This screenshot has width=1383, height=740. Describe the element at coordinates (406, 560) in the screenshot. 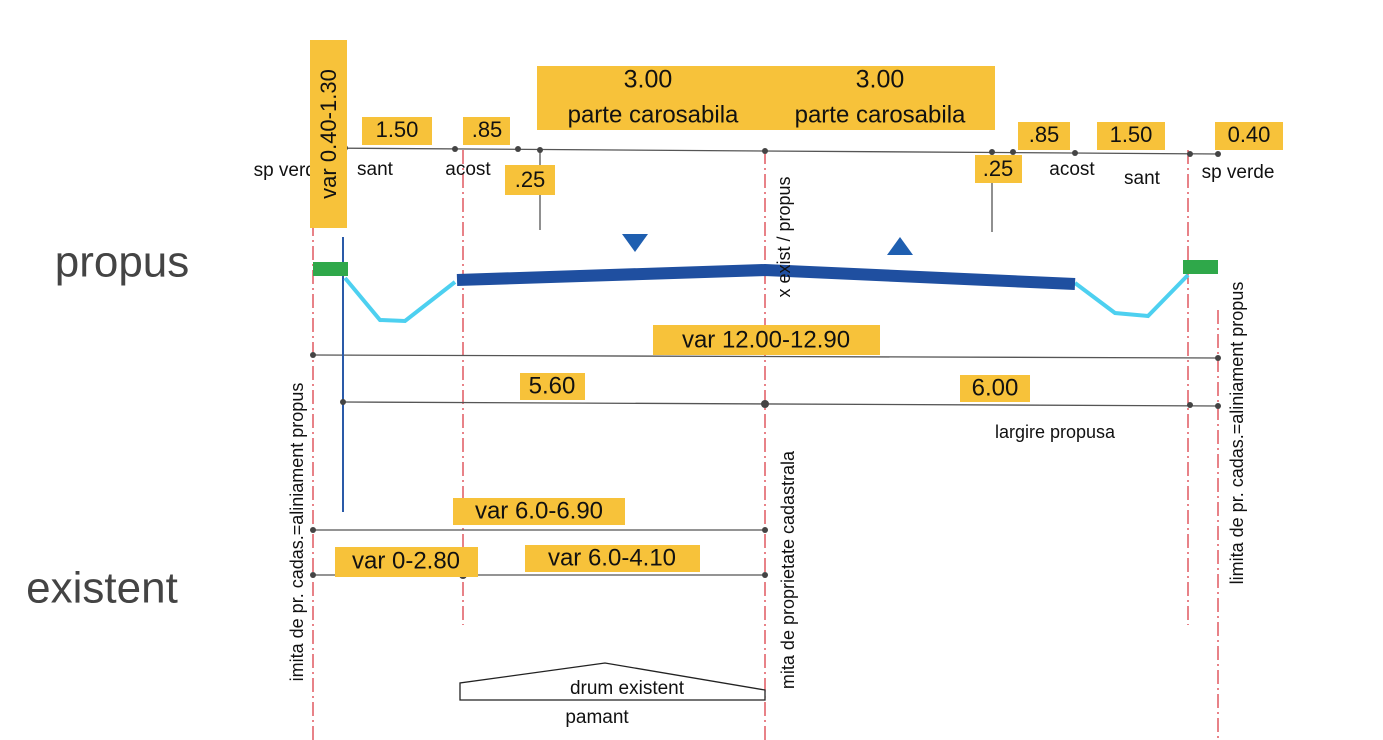

I see `label: var 0-2.80` at that location.